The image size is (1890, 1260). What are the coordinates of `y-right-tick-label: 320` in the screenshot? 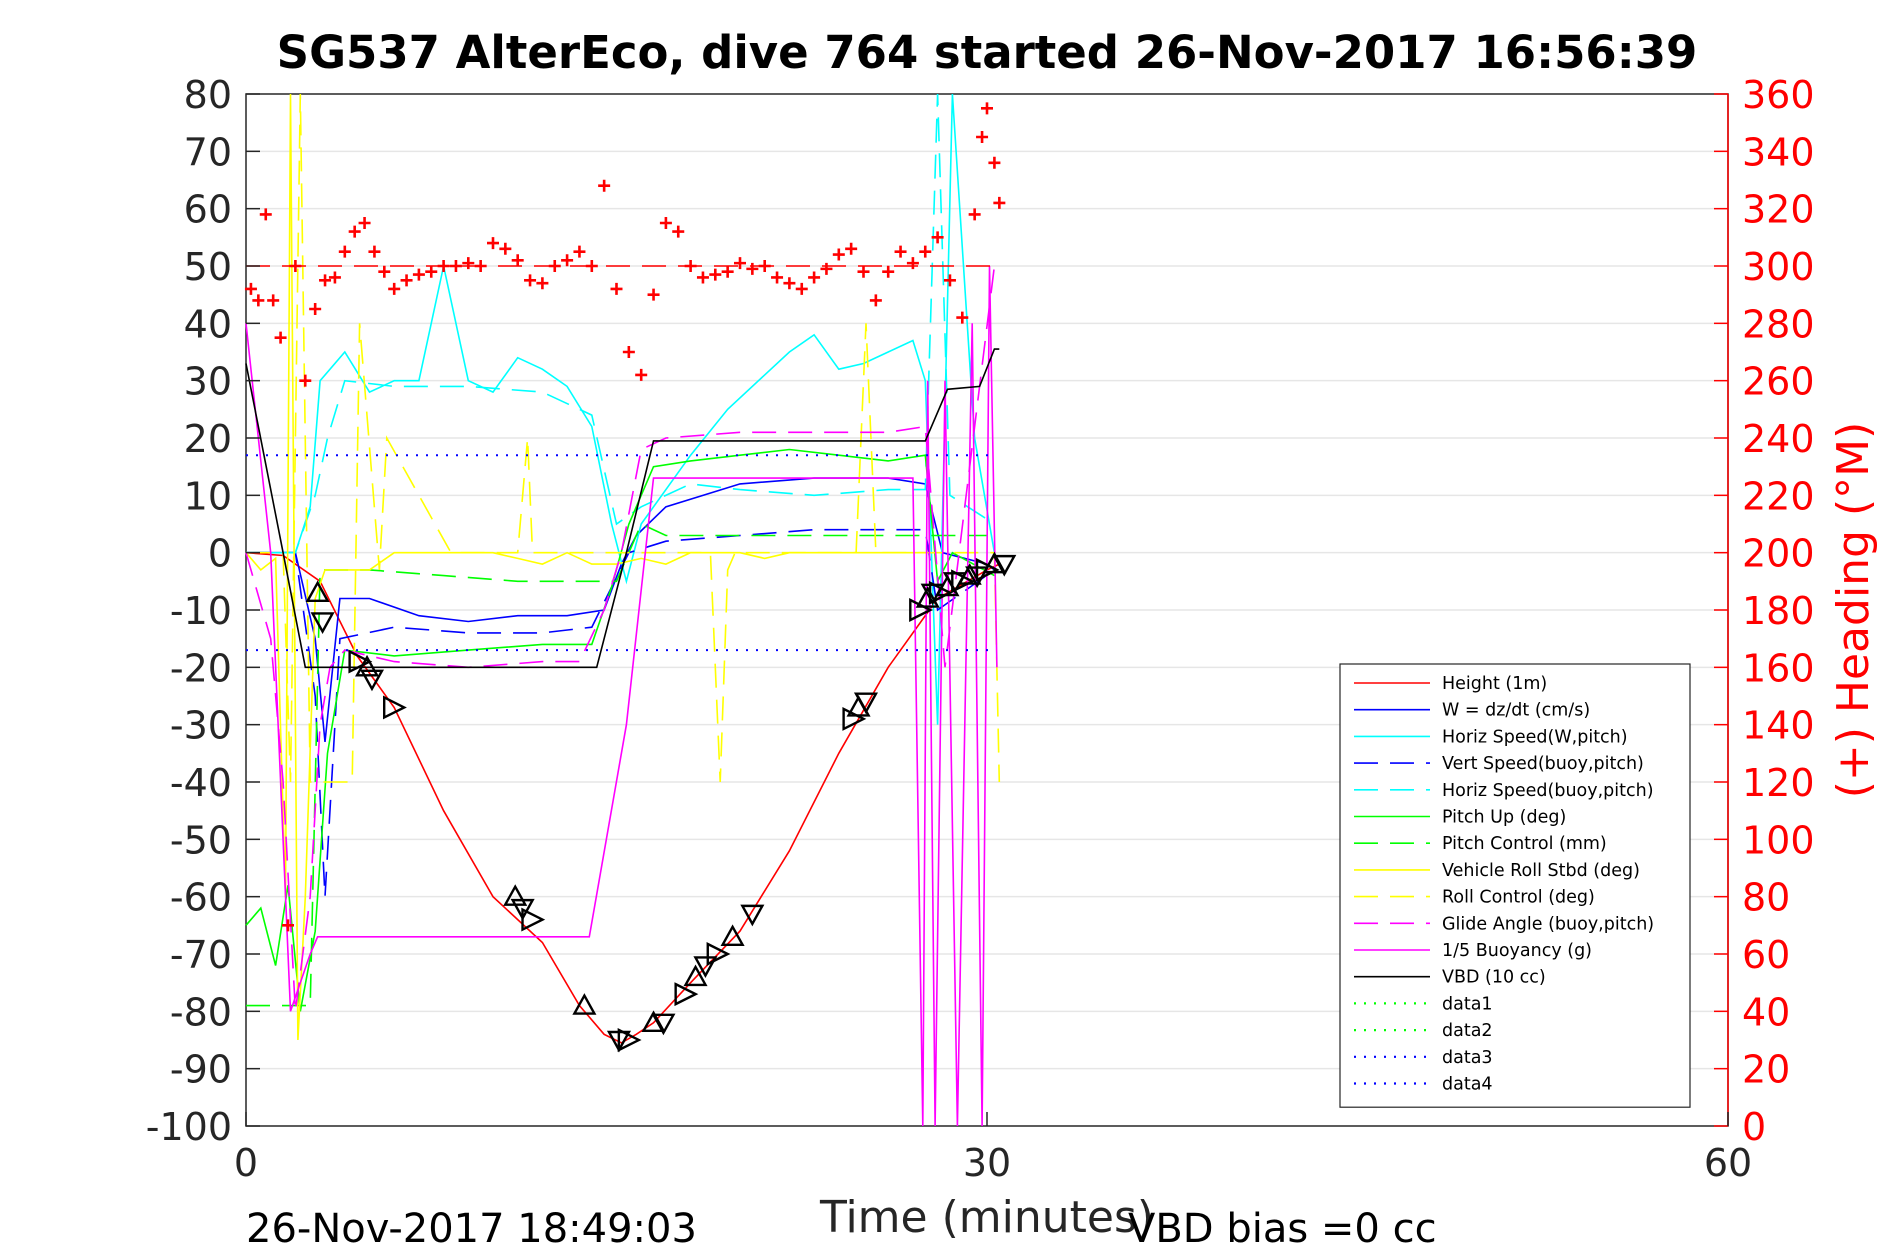 It's located at (1778, 210).